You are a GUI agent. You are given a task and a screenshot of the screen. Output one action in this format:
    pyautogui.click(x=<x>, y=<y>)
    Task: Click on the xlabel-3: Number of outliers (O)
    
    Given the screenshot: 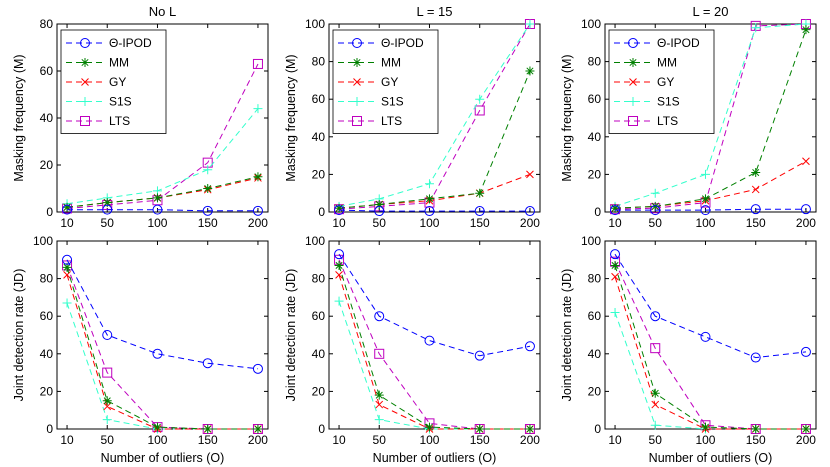 What is the action you would take?
    pyautogui.click(x=163, y=458)
    